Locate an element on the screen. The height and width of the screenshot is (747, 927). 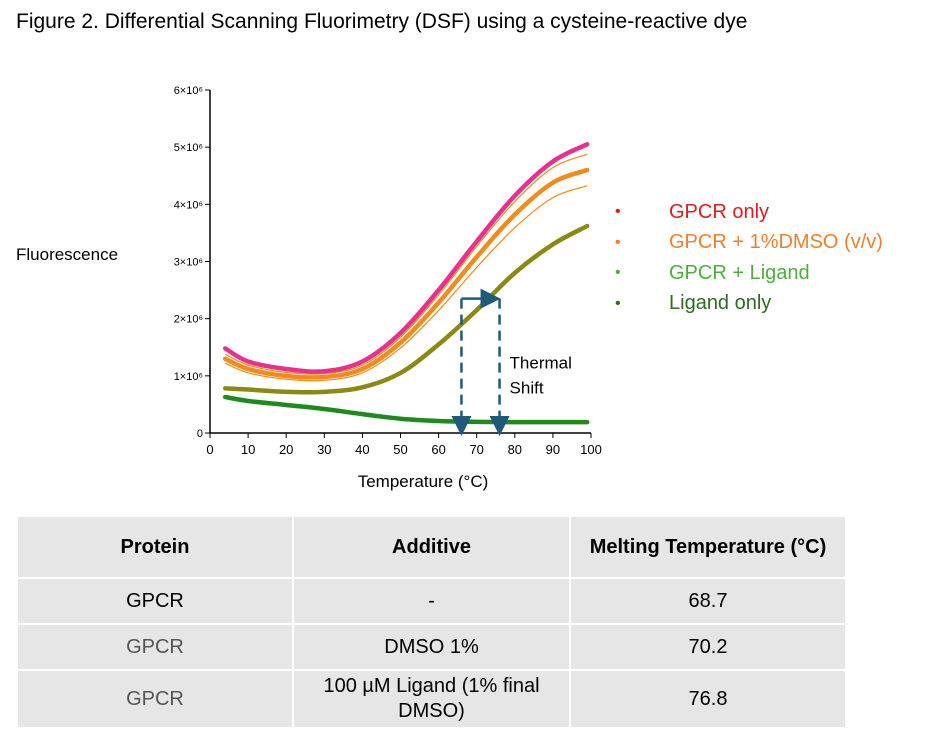
legend-item-ligand-only: • Ligand only is located at coordinates (749, 304).